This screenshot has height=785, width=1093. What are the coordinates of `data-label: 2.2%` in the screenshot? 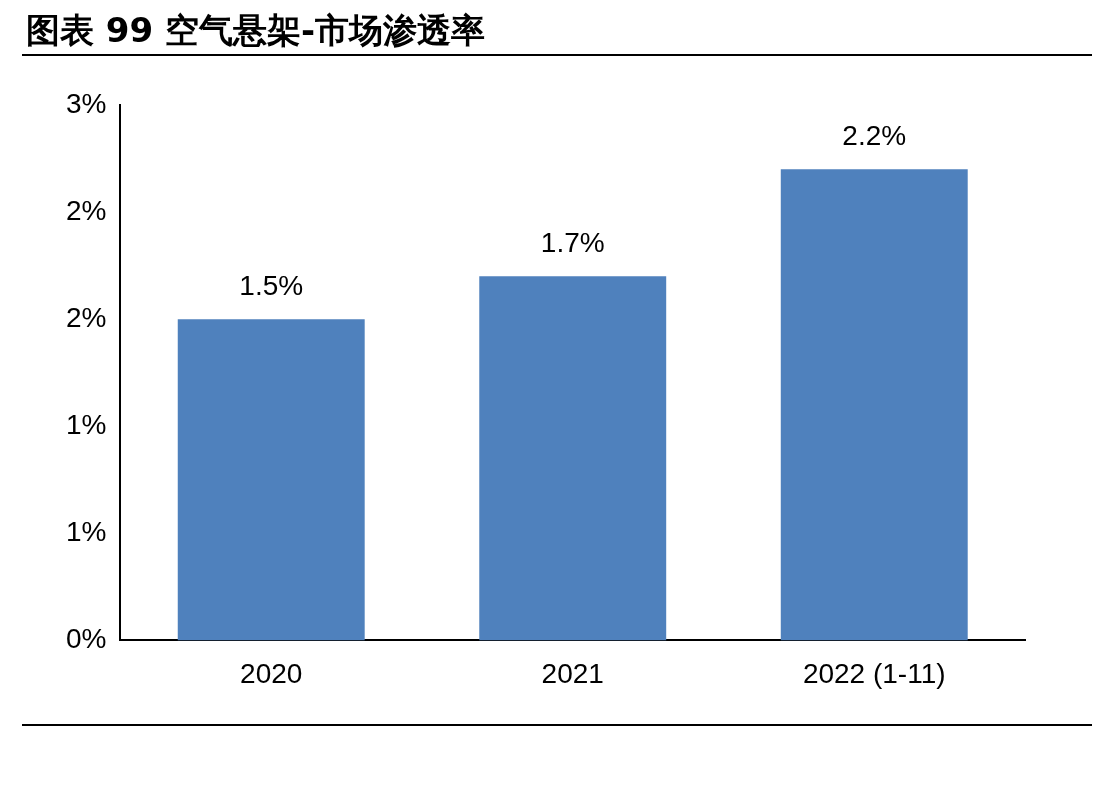 It's located at (874, 135).